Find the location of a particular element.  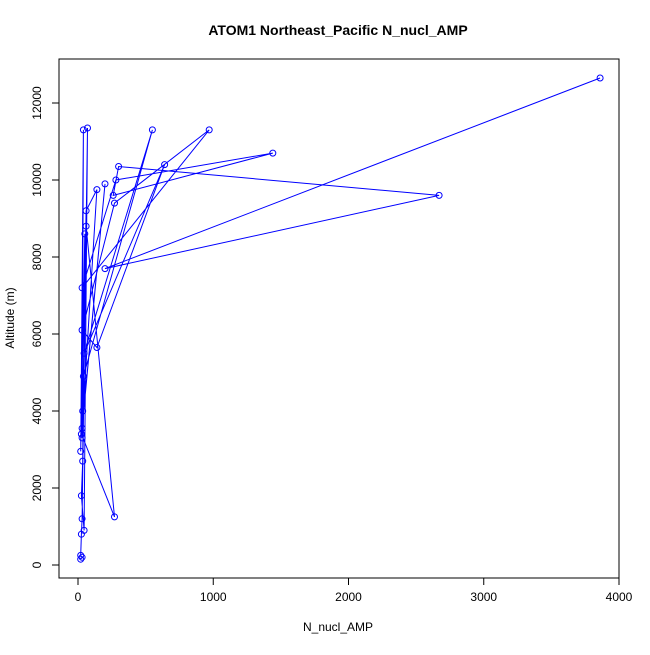

x-axis: 0 1000 2000 3000 4000 is located at coordinates (354, 590).